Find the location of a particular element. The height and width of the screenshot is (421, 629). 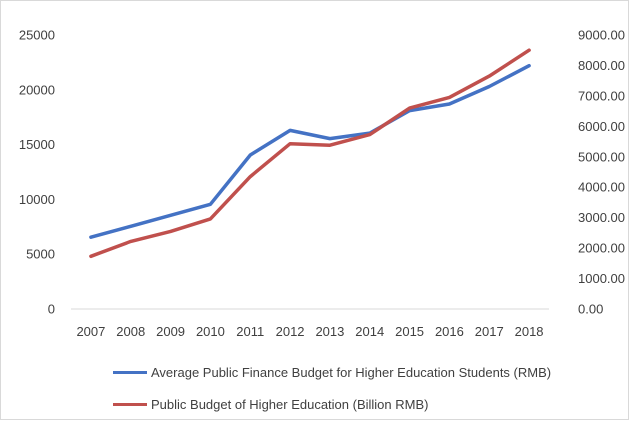

x-tick-label: 2018 is located at coordinates (529, 331).